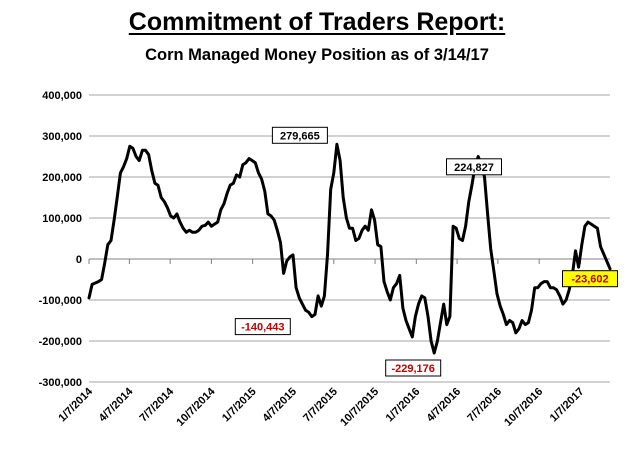  I want to click on y-tick-label: -300,000, so click(60, 383).